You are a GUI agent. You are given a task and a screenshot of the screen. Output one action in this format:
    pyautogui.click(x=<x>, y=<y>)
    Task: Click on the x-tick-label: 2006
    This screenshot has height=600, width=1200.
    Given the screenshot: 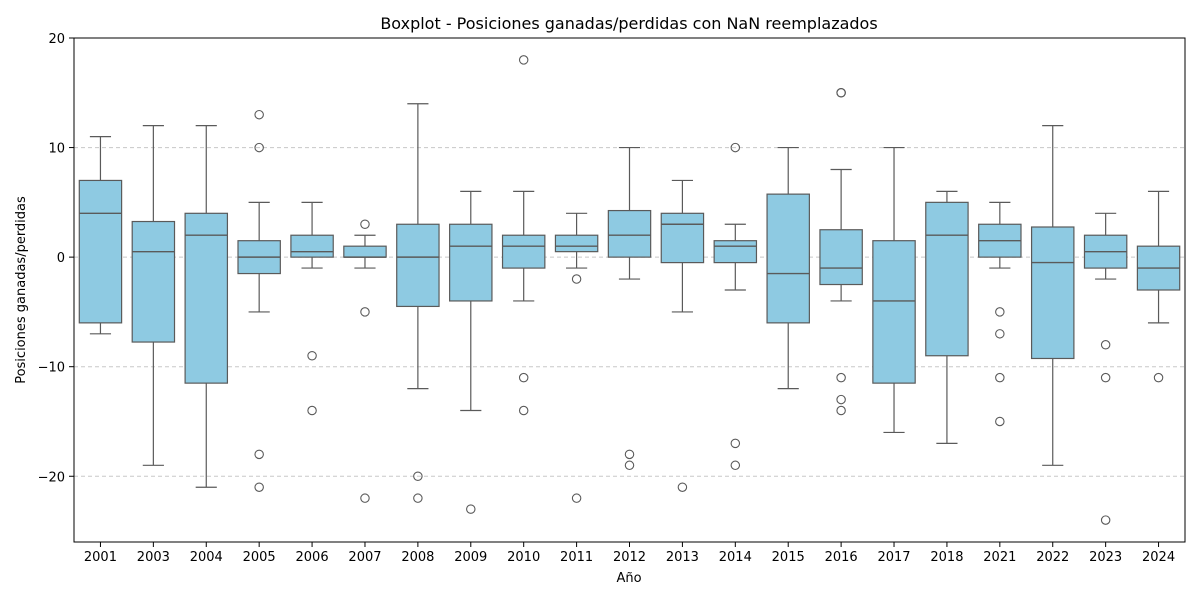 What is the action you would take?
    pyautogui.click(x=312, y=557)
    